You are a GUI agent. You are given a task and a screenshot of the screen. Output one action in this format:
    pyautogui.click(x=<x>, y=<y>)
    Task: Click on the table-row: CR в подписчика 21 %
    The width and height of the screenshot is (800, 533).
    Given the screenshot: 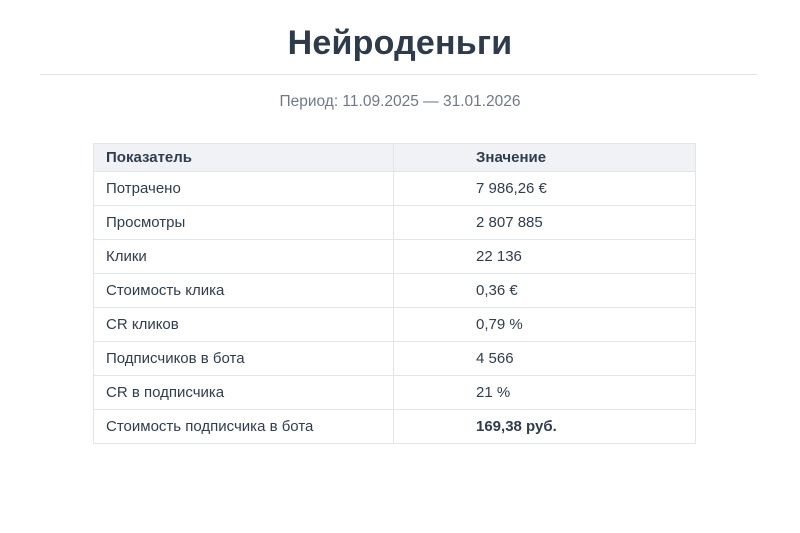 What is the action you would take?
    pyautogui.click(x=394, y=392)
    